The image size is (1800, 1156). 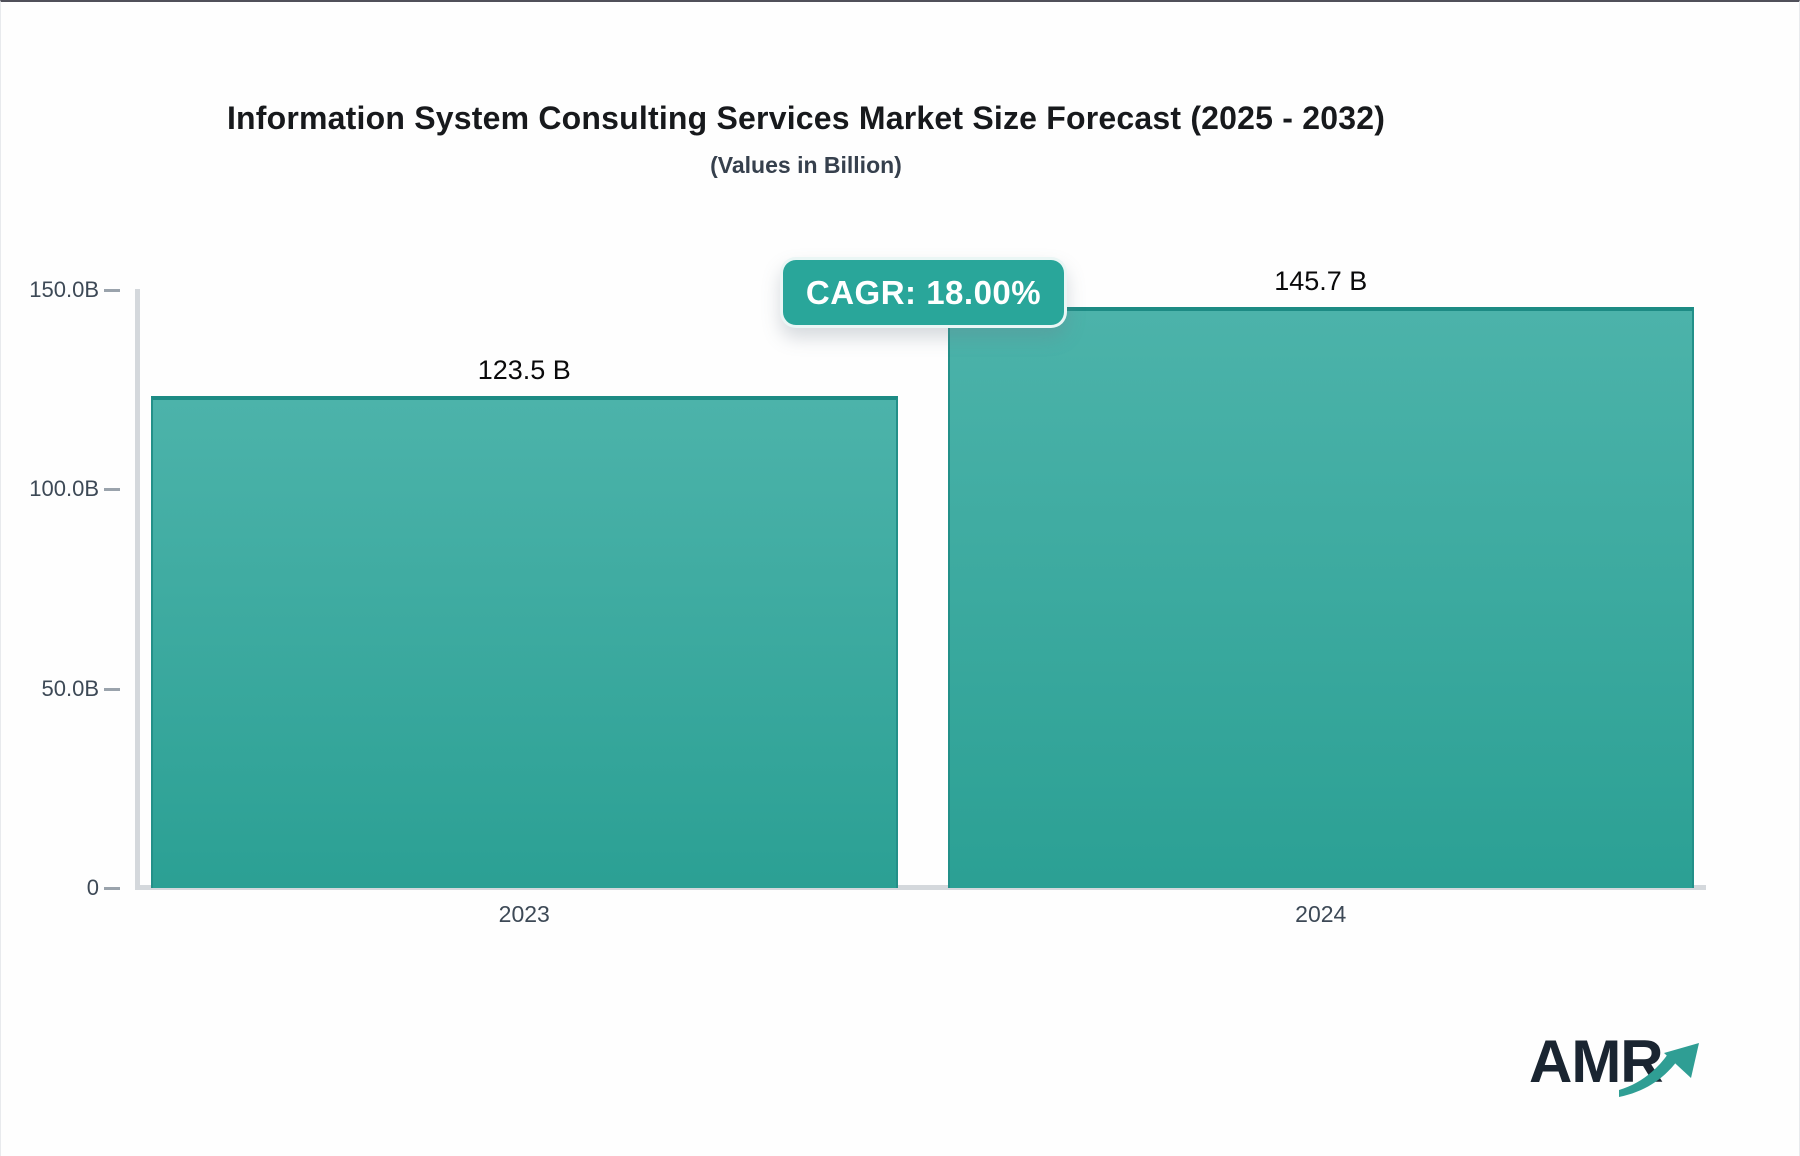 I want to click on bar-value-label: 145.7 B, so click(x=1321, y=281).